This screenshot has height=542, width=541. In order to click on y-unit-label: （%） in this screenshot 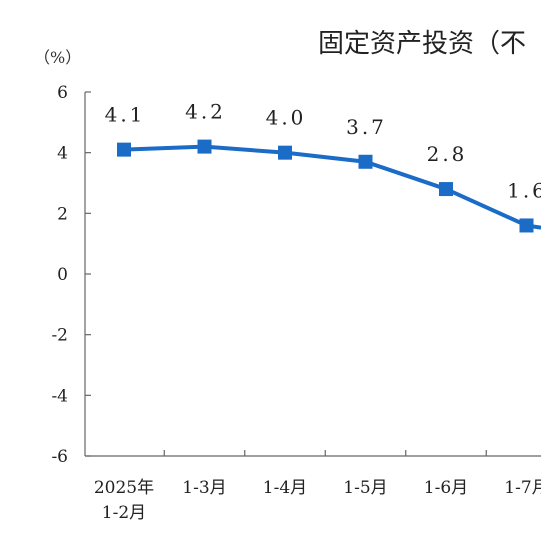, I will do `click(57, 57)`.